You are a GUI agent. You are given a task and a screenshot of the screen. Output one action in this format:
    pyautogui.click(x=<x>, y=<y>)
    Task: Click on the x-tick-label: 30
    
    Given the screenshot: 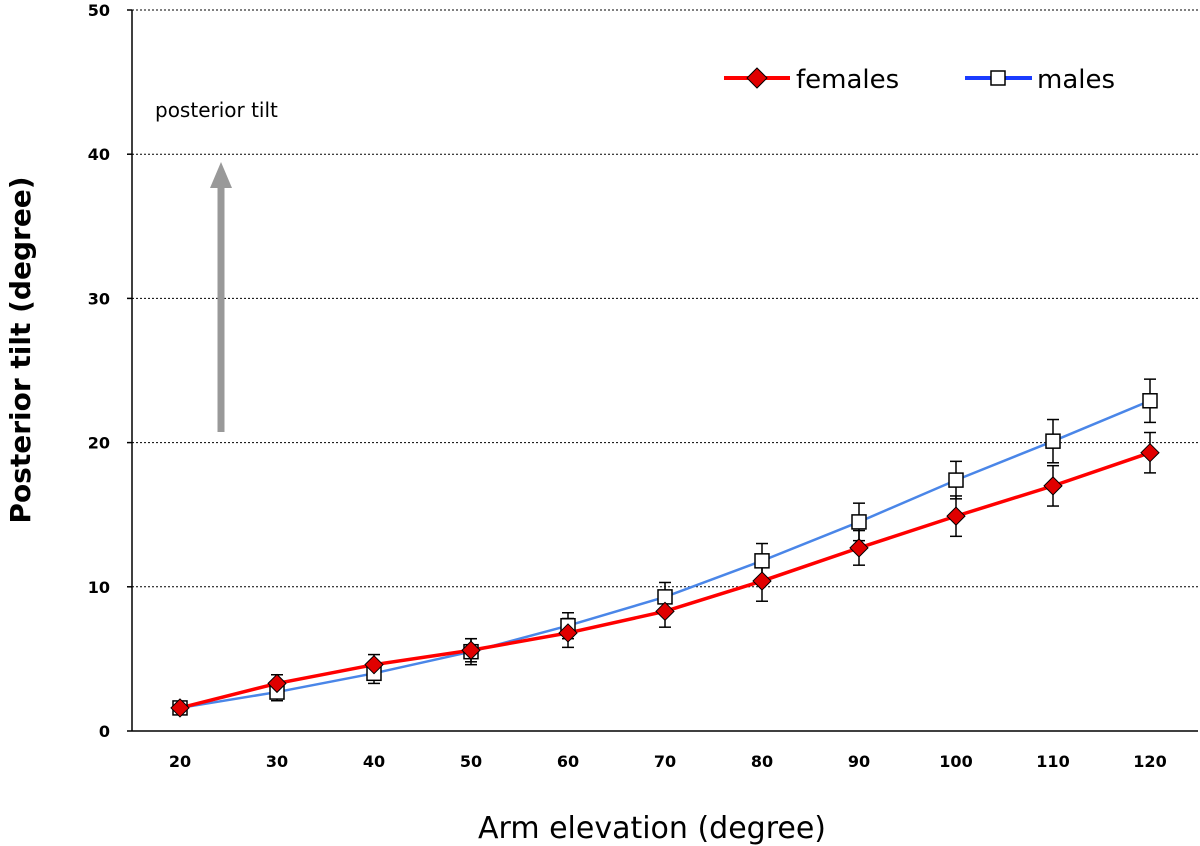 What is the action you would take?
    pyautogui.click(x=277, y=761)
    